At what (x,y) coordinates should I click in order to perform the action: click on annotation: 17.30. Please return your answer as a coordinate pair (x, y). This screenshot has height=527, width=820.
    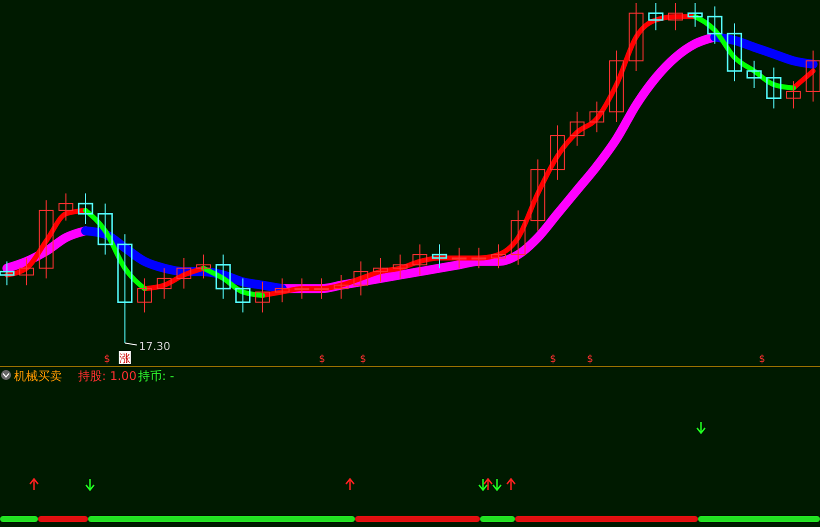
    Looking at the image, I should click on (154, 346).